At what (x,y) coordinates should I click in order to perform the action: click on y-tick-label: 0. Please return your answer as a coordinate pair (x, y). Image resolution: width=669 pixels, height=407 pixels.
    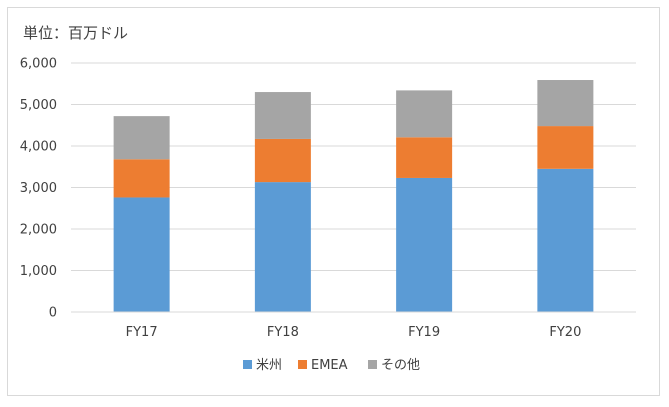
    Looking at the image, I should click on (53, 313).